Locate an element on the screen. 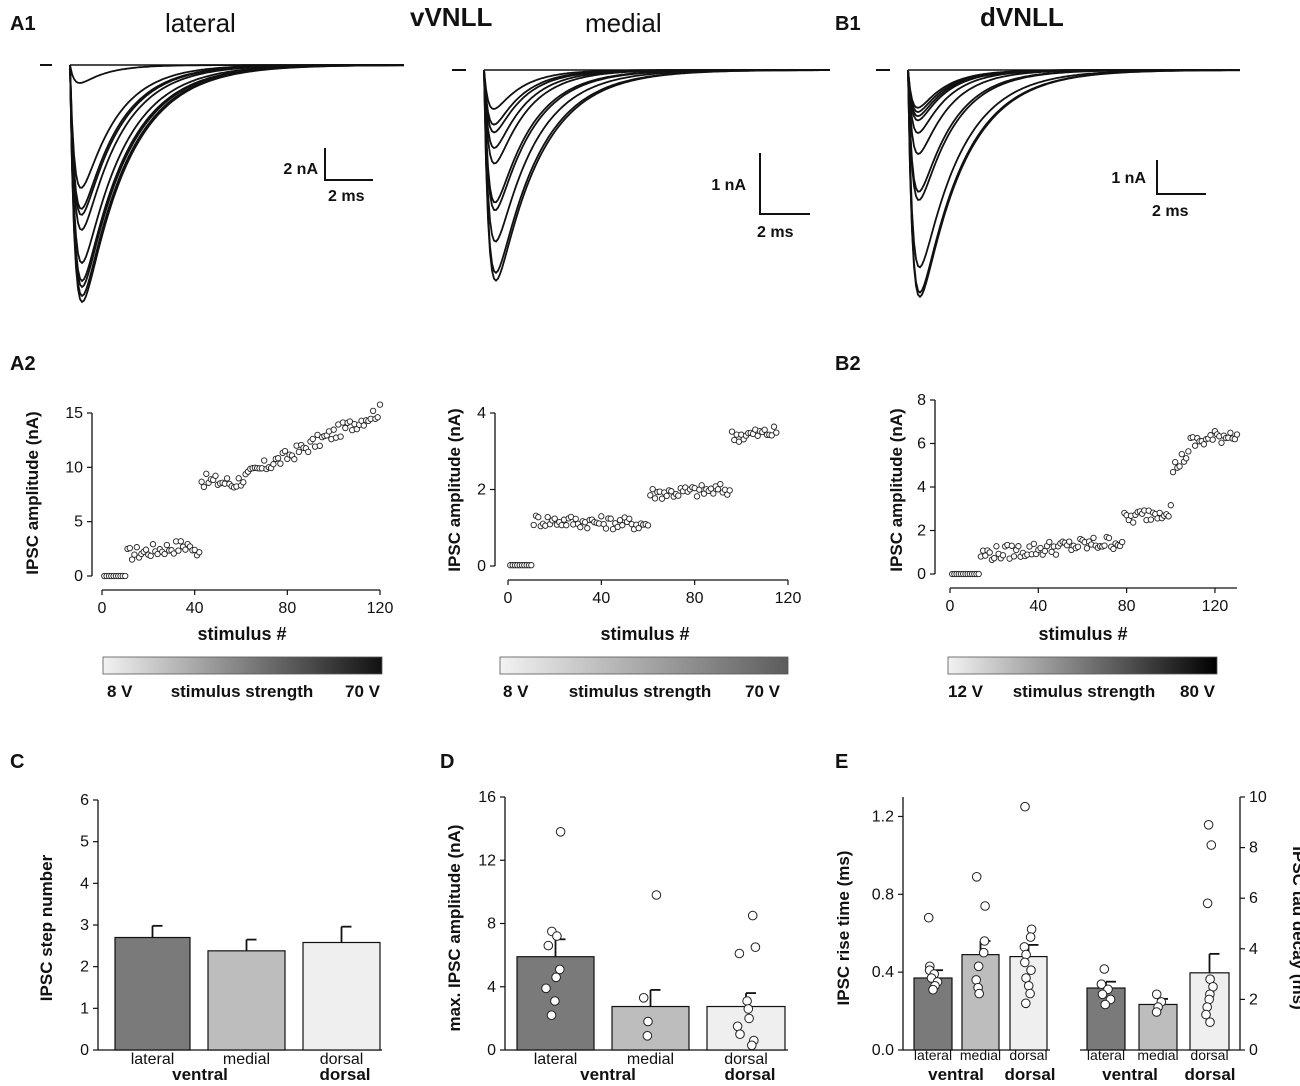 The height and width of the screenshot is (1086, 1300). y-tick-label: 1 is located at coordinates (84, 1008).